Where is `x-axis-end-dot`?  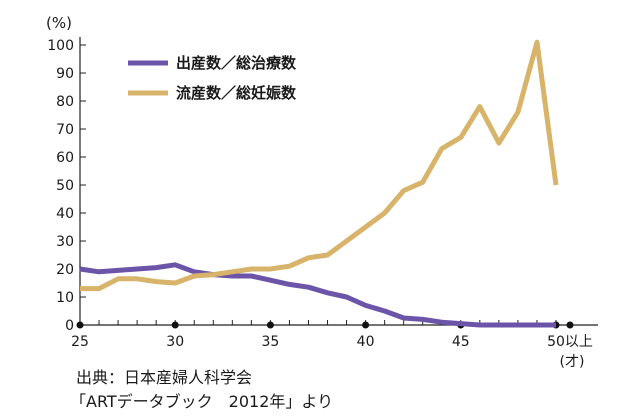 x-axis-end-dot is located at coordinates (570, 325).